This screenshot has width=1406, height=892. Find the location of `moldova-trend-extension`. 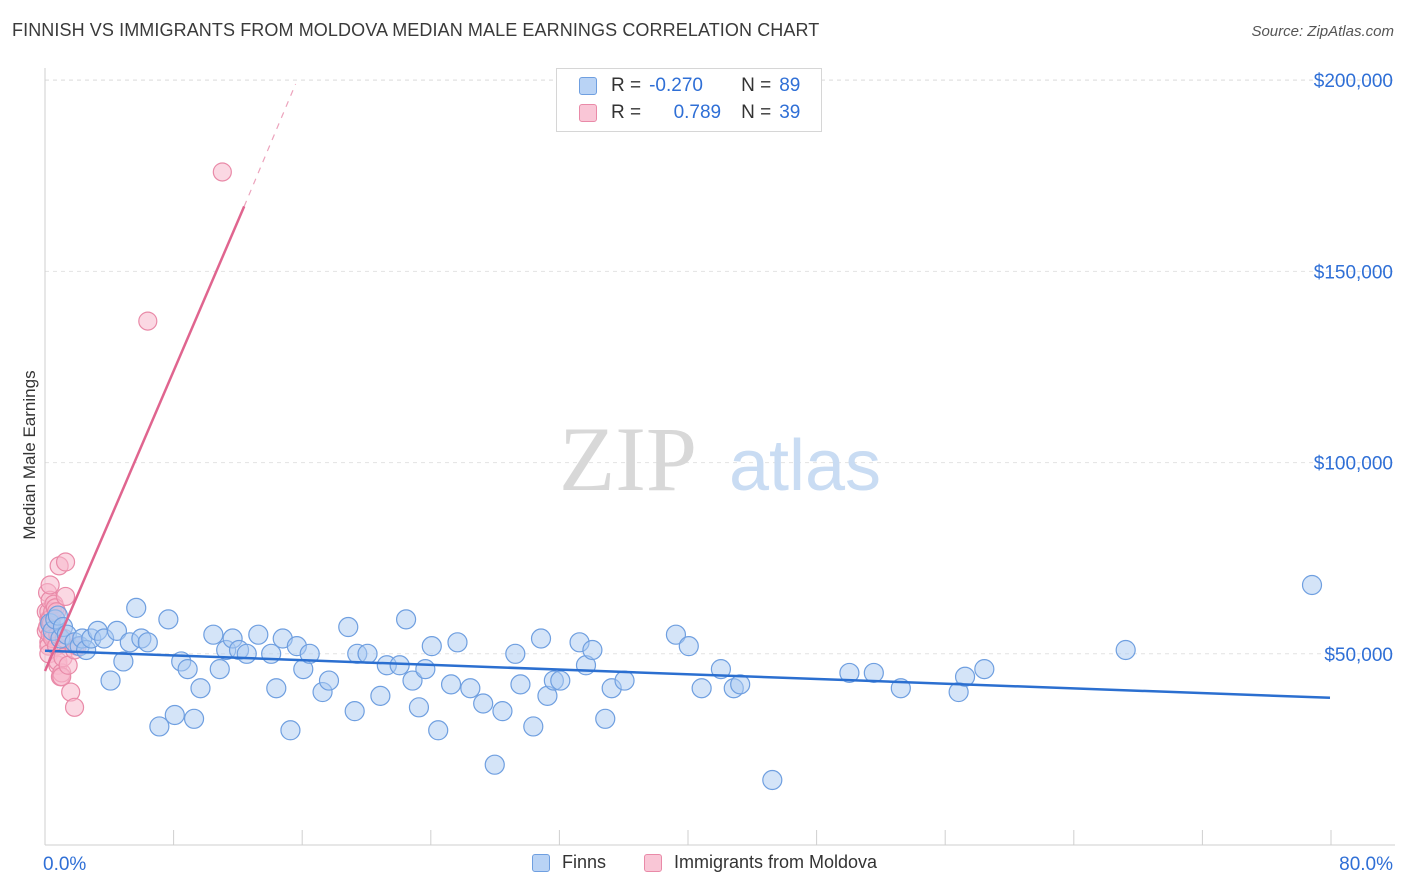

moldova-trend-extension is located at coordinates (270, 145).